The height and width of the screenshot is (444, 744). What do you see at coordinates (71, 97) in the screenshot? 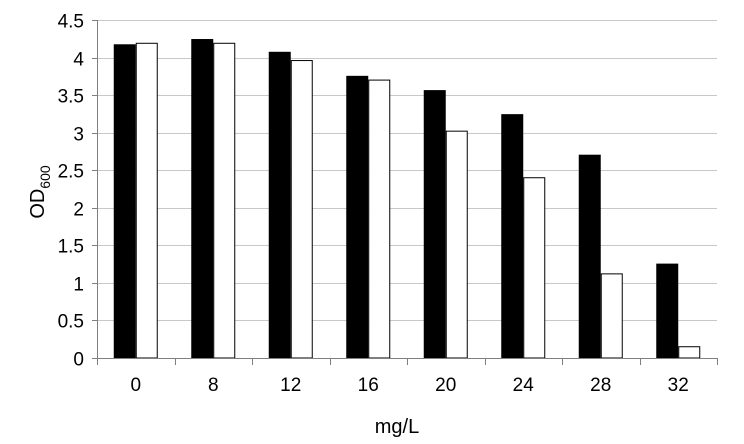
I see `y-tick-label: 3.5` at bounding box center [71, 97].